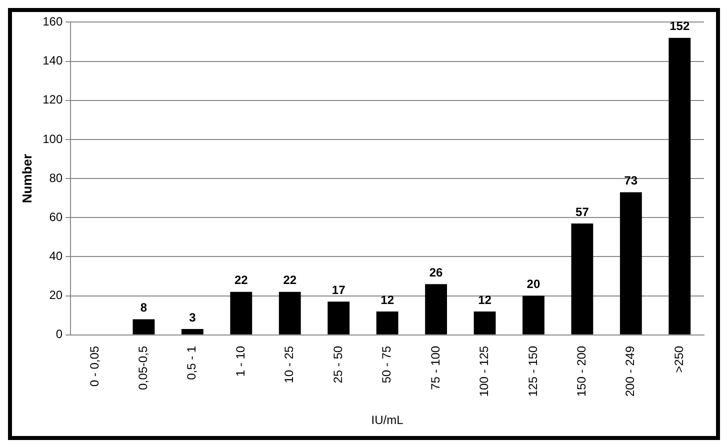 The height and width of the screenshot is (448, 728). What do you see at coordinates (52, 99) in the screenshot?
I see `y-tick-label: 120` at bounding box center [52, 99].